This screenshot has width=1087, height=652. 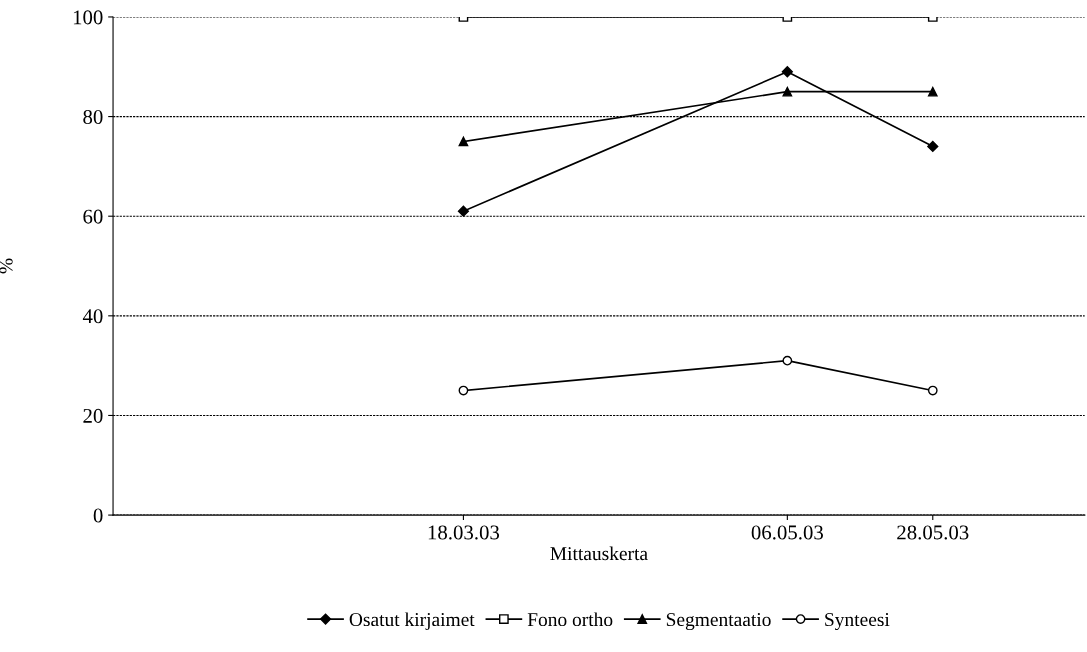 I want to click on y-tick-label: 60, so click(x=93, y=216).